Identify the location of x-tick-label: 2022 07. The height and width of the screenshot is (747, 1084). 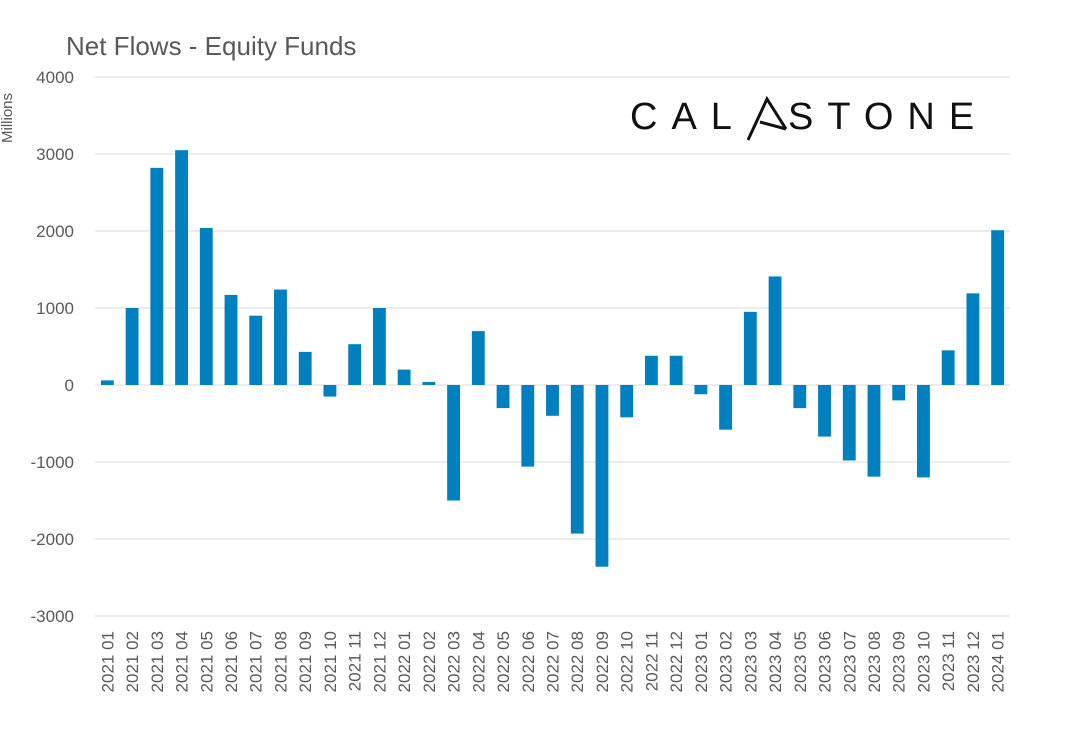
(553, 661).